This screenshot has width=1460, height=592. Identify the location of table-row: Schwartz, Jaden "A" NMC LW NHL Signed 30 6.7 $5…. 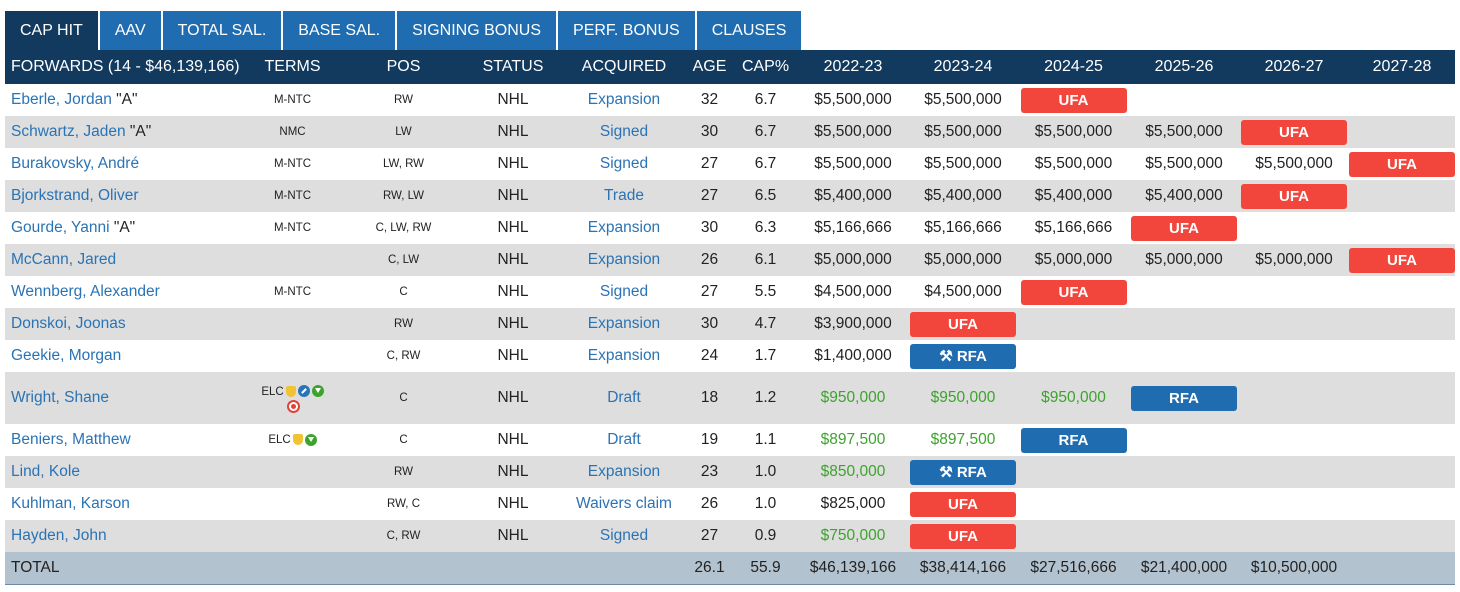
(730, 132).